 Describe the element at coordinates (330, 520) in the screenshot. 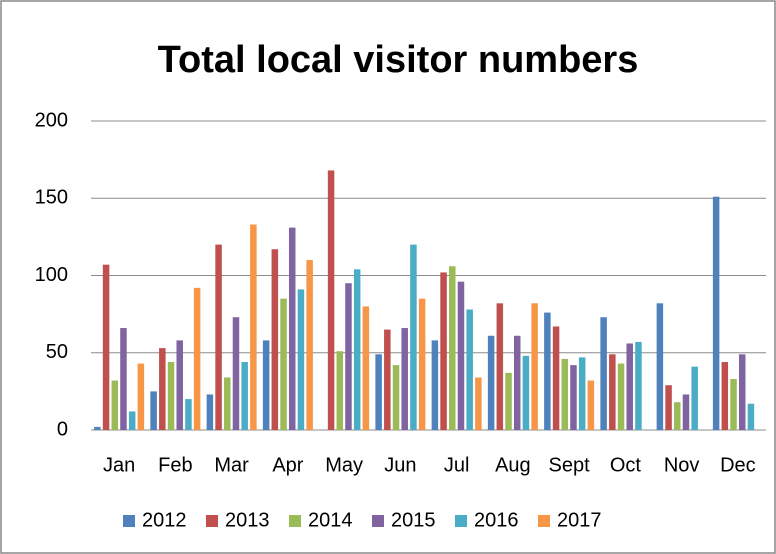

I see `legend-label: 2014` at that location.